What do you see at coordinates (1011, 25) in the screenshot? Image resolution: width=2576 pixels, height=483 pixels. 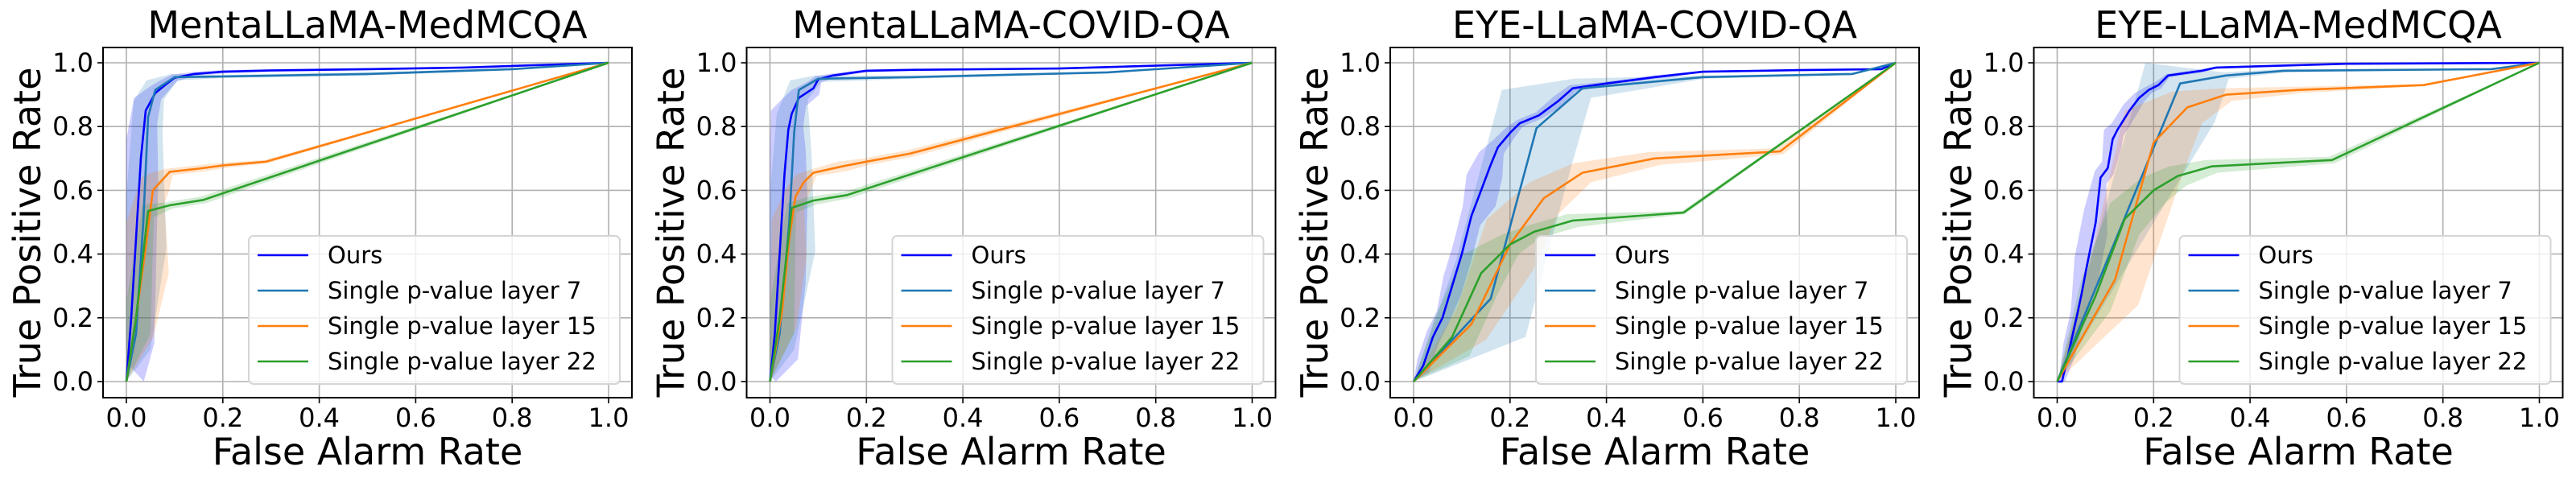 I see `chart-title: MentaLLaMA-COVID-QA` at bounding box center [1011, 25].